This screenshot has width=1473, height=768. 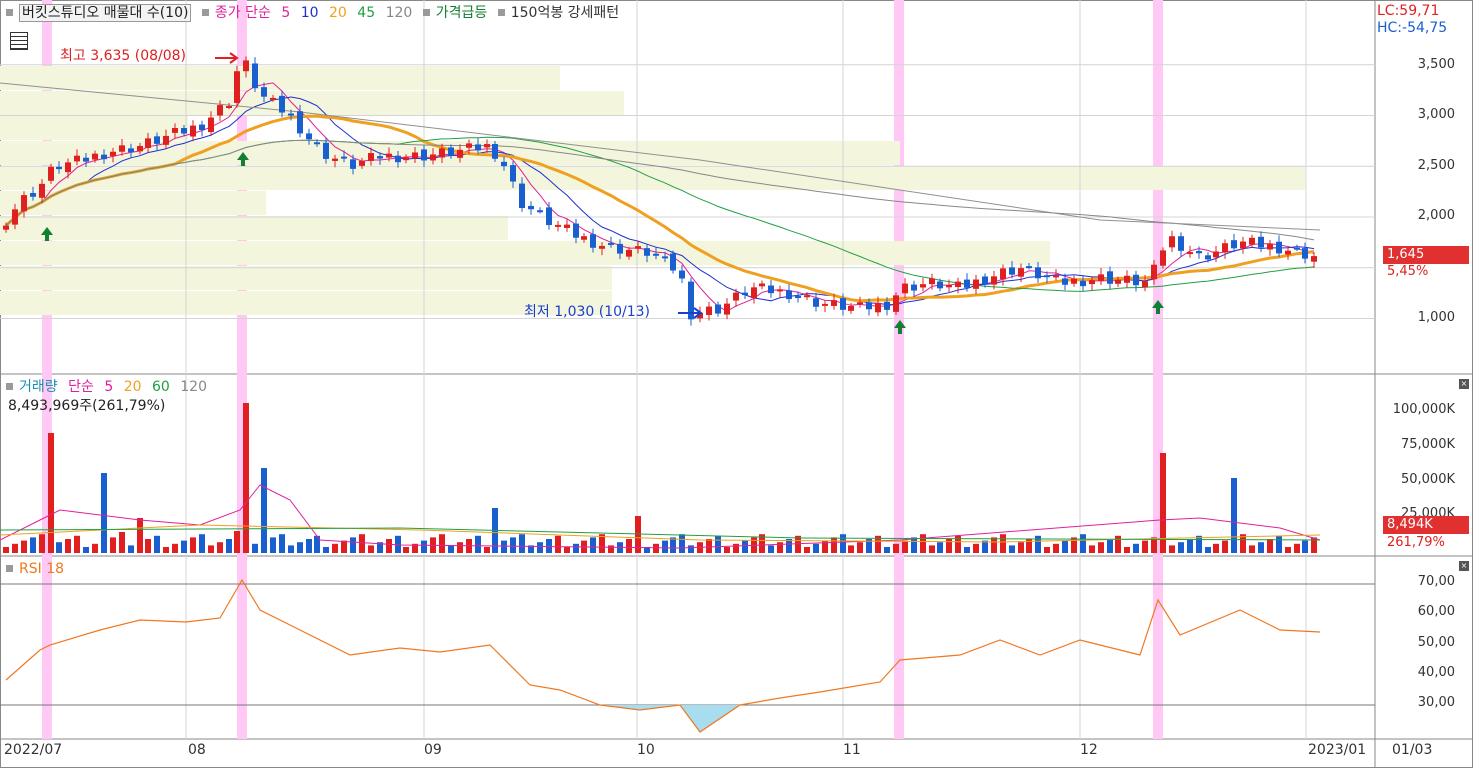 I want to click on volume-close-icon: ×, so click(x=1464, y=384).